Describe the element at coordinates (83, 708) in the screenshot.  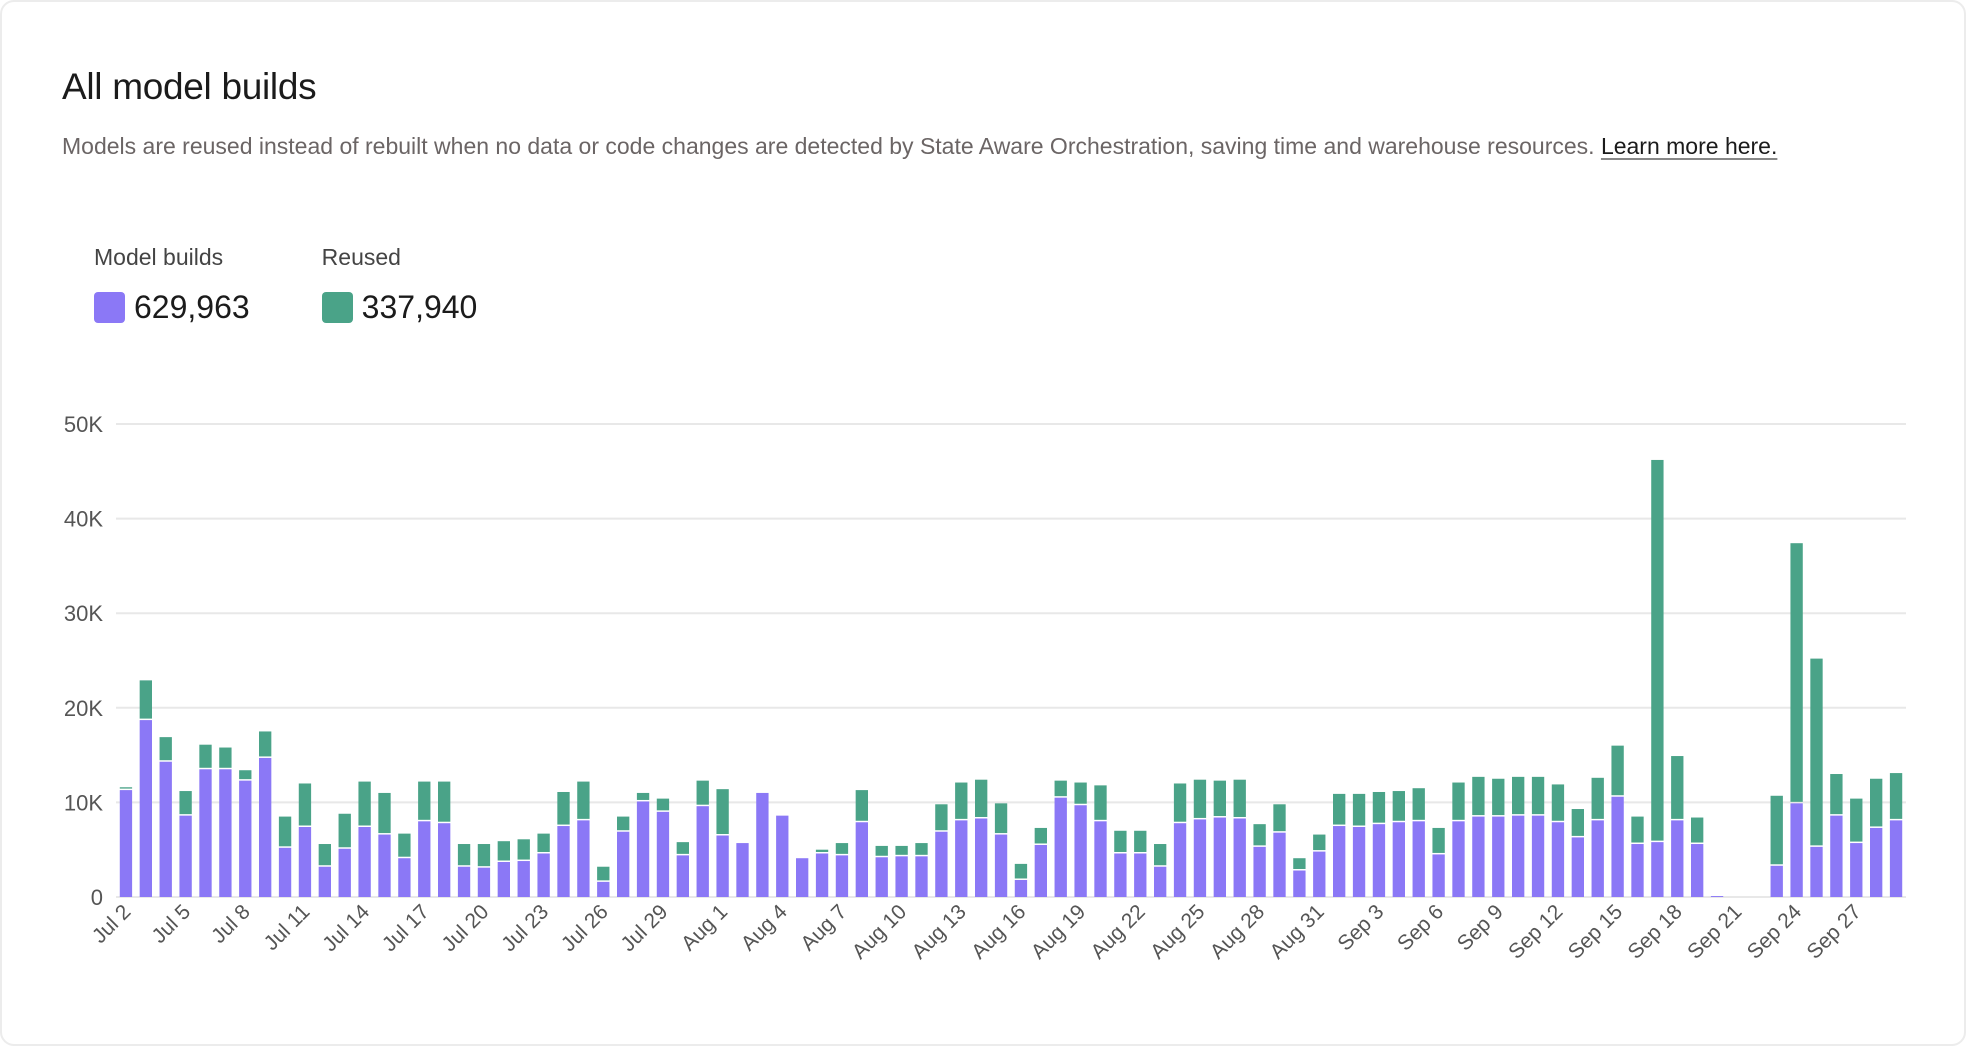
I see `y-tick-label: 20K` at that location.